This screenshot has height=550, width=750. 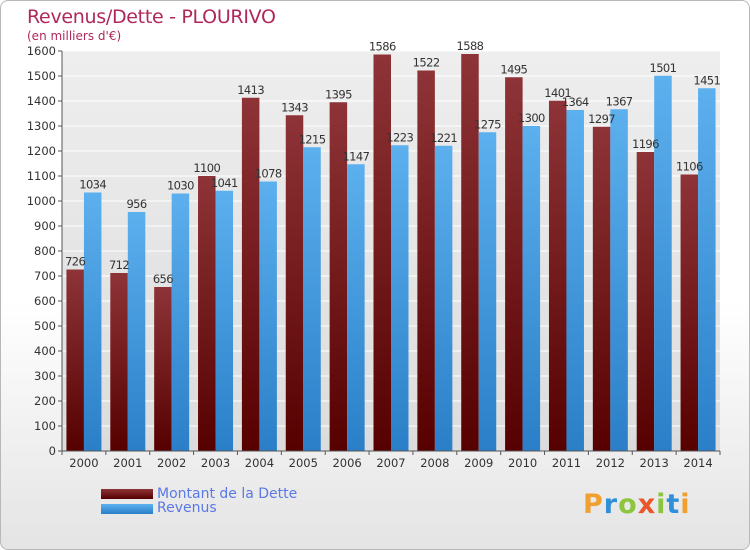 I want to click on y-tick-label: 200, so click(x=45, y=401).